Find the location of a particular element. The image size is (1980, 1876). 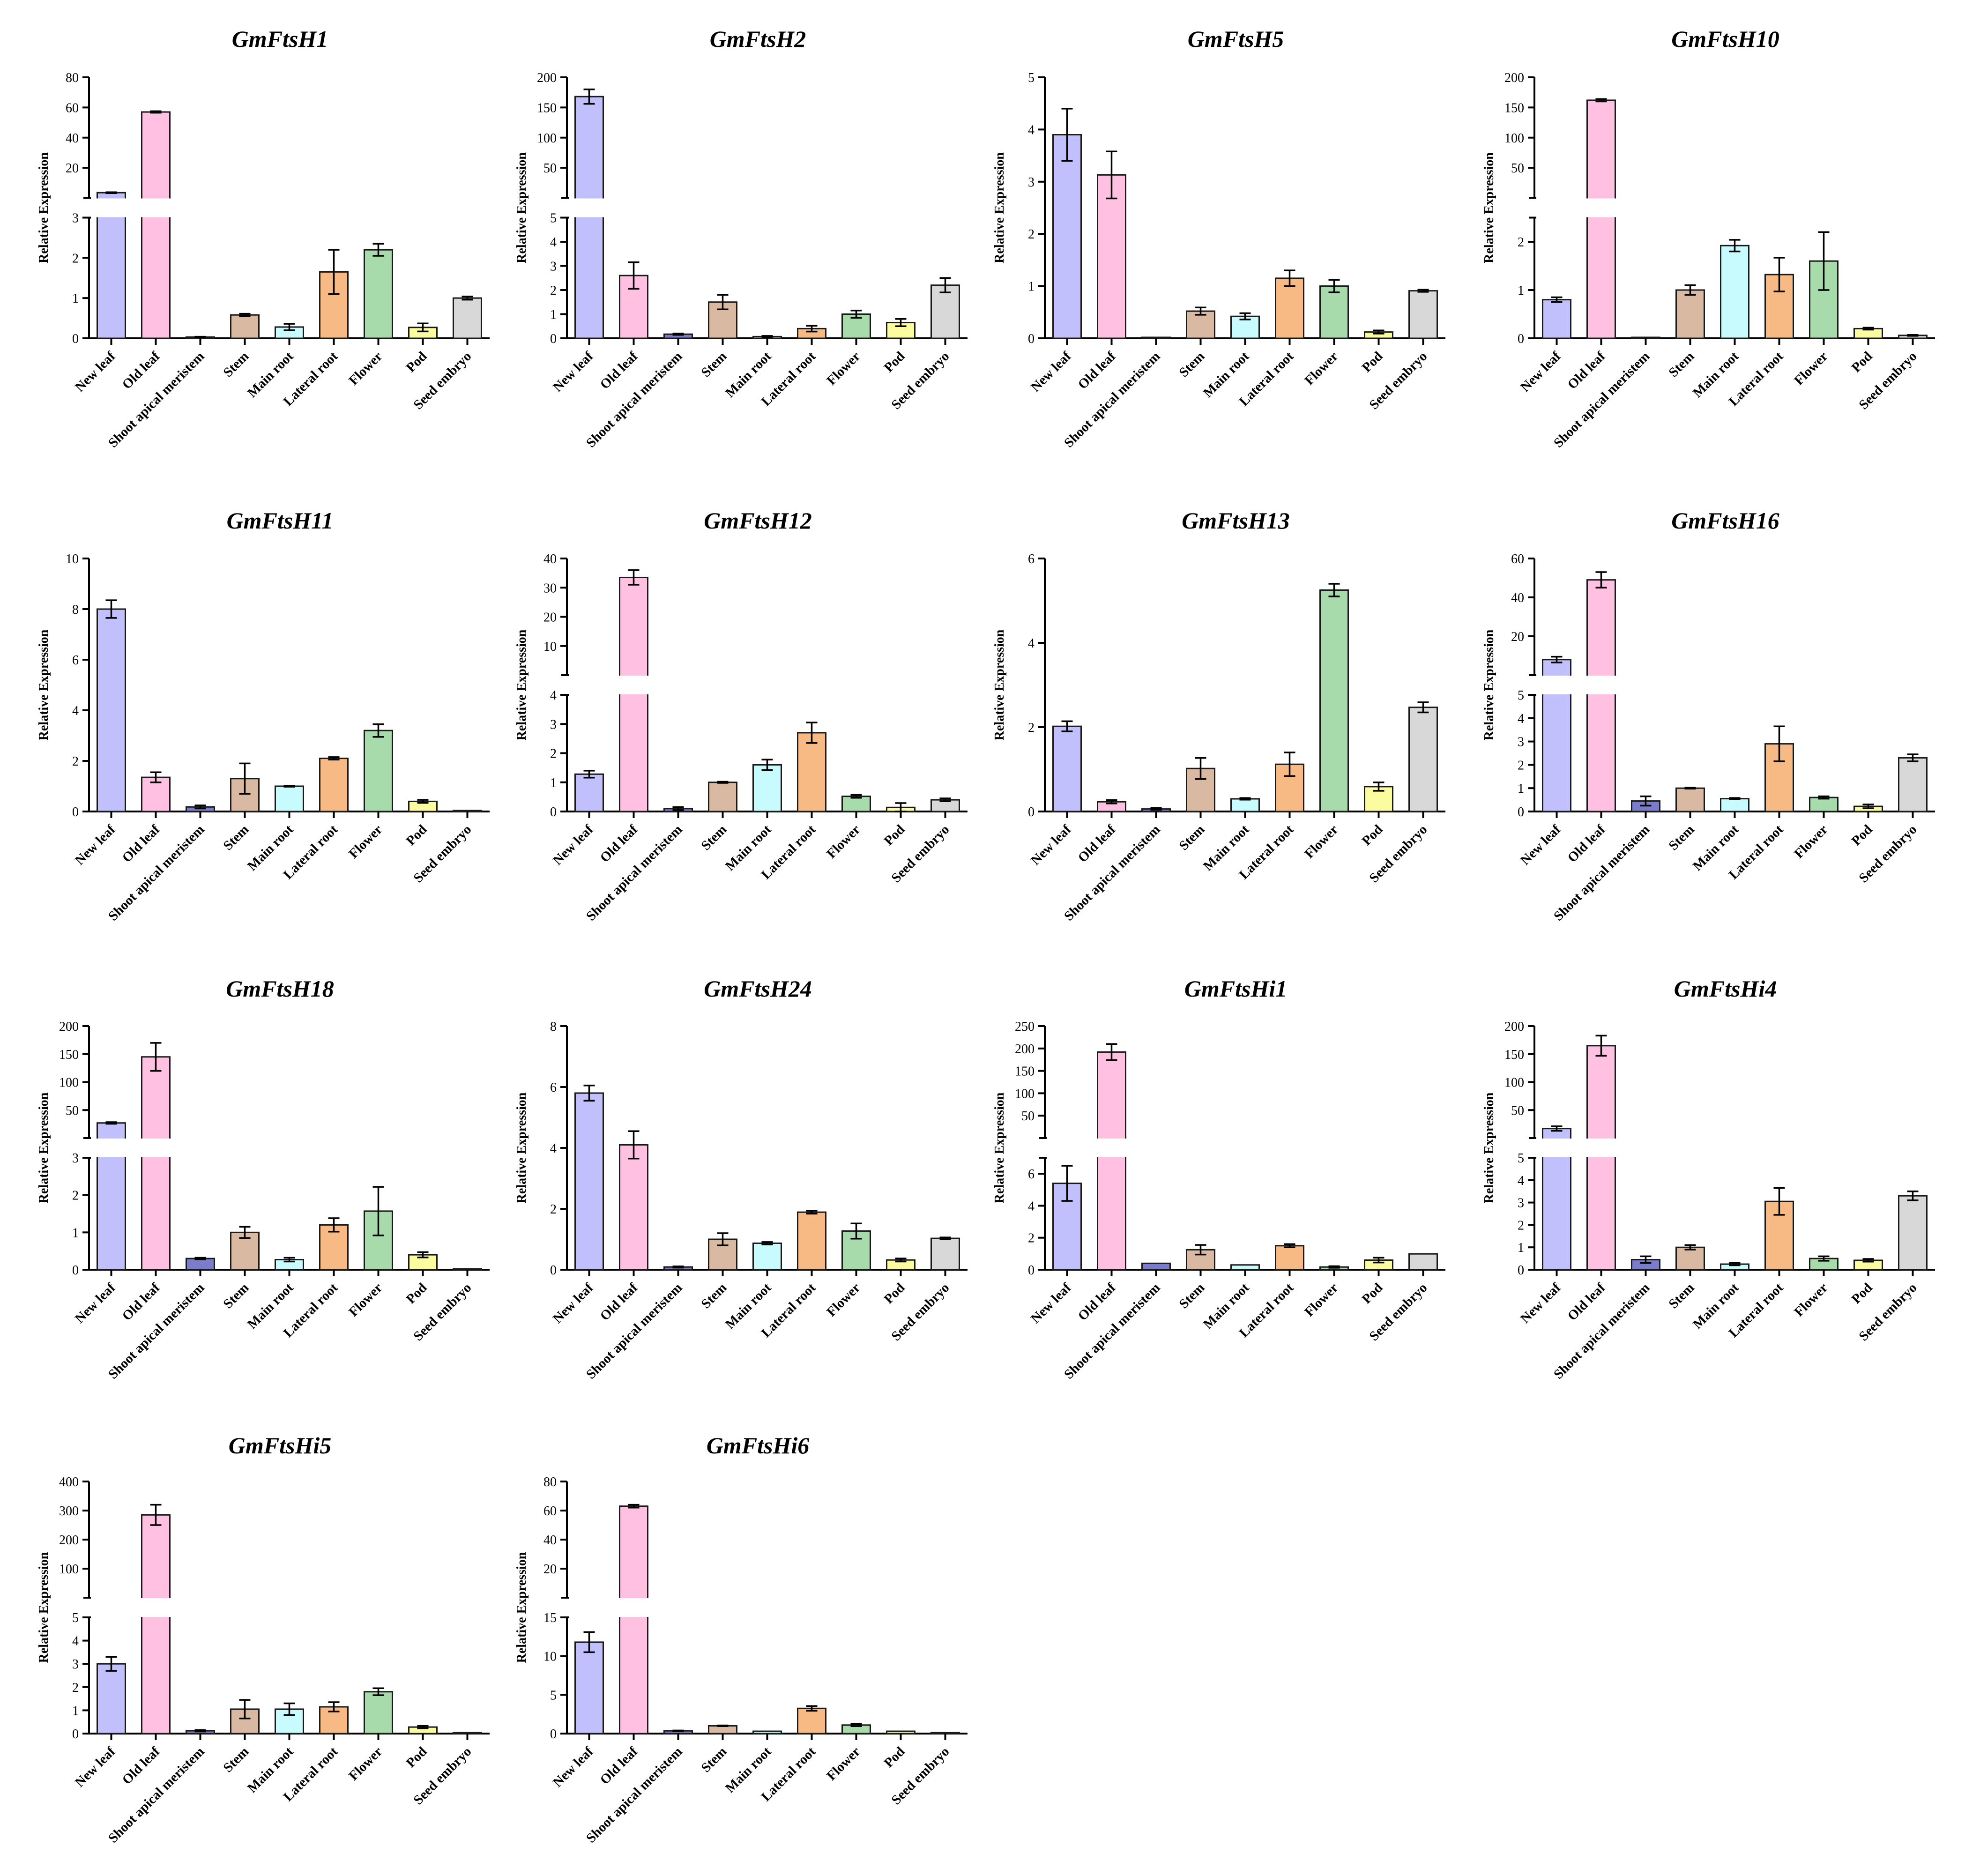

bar-stem is located at coordinates (245, 327).